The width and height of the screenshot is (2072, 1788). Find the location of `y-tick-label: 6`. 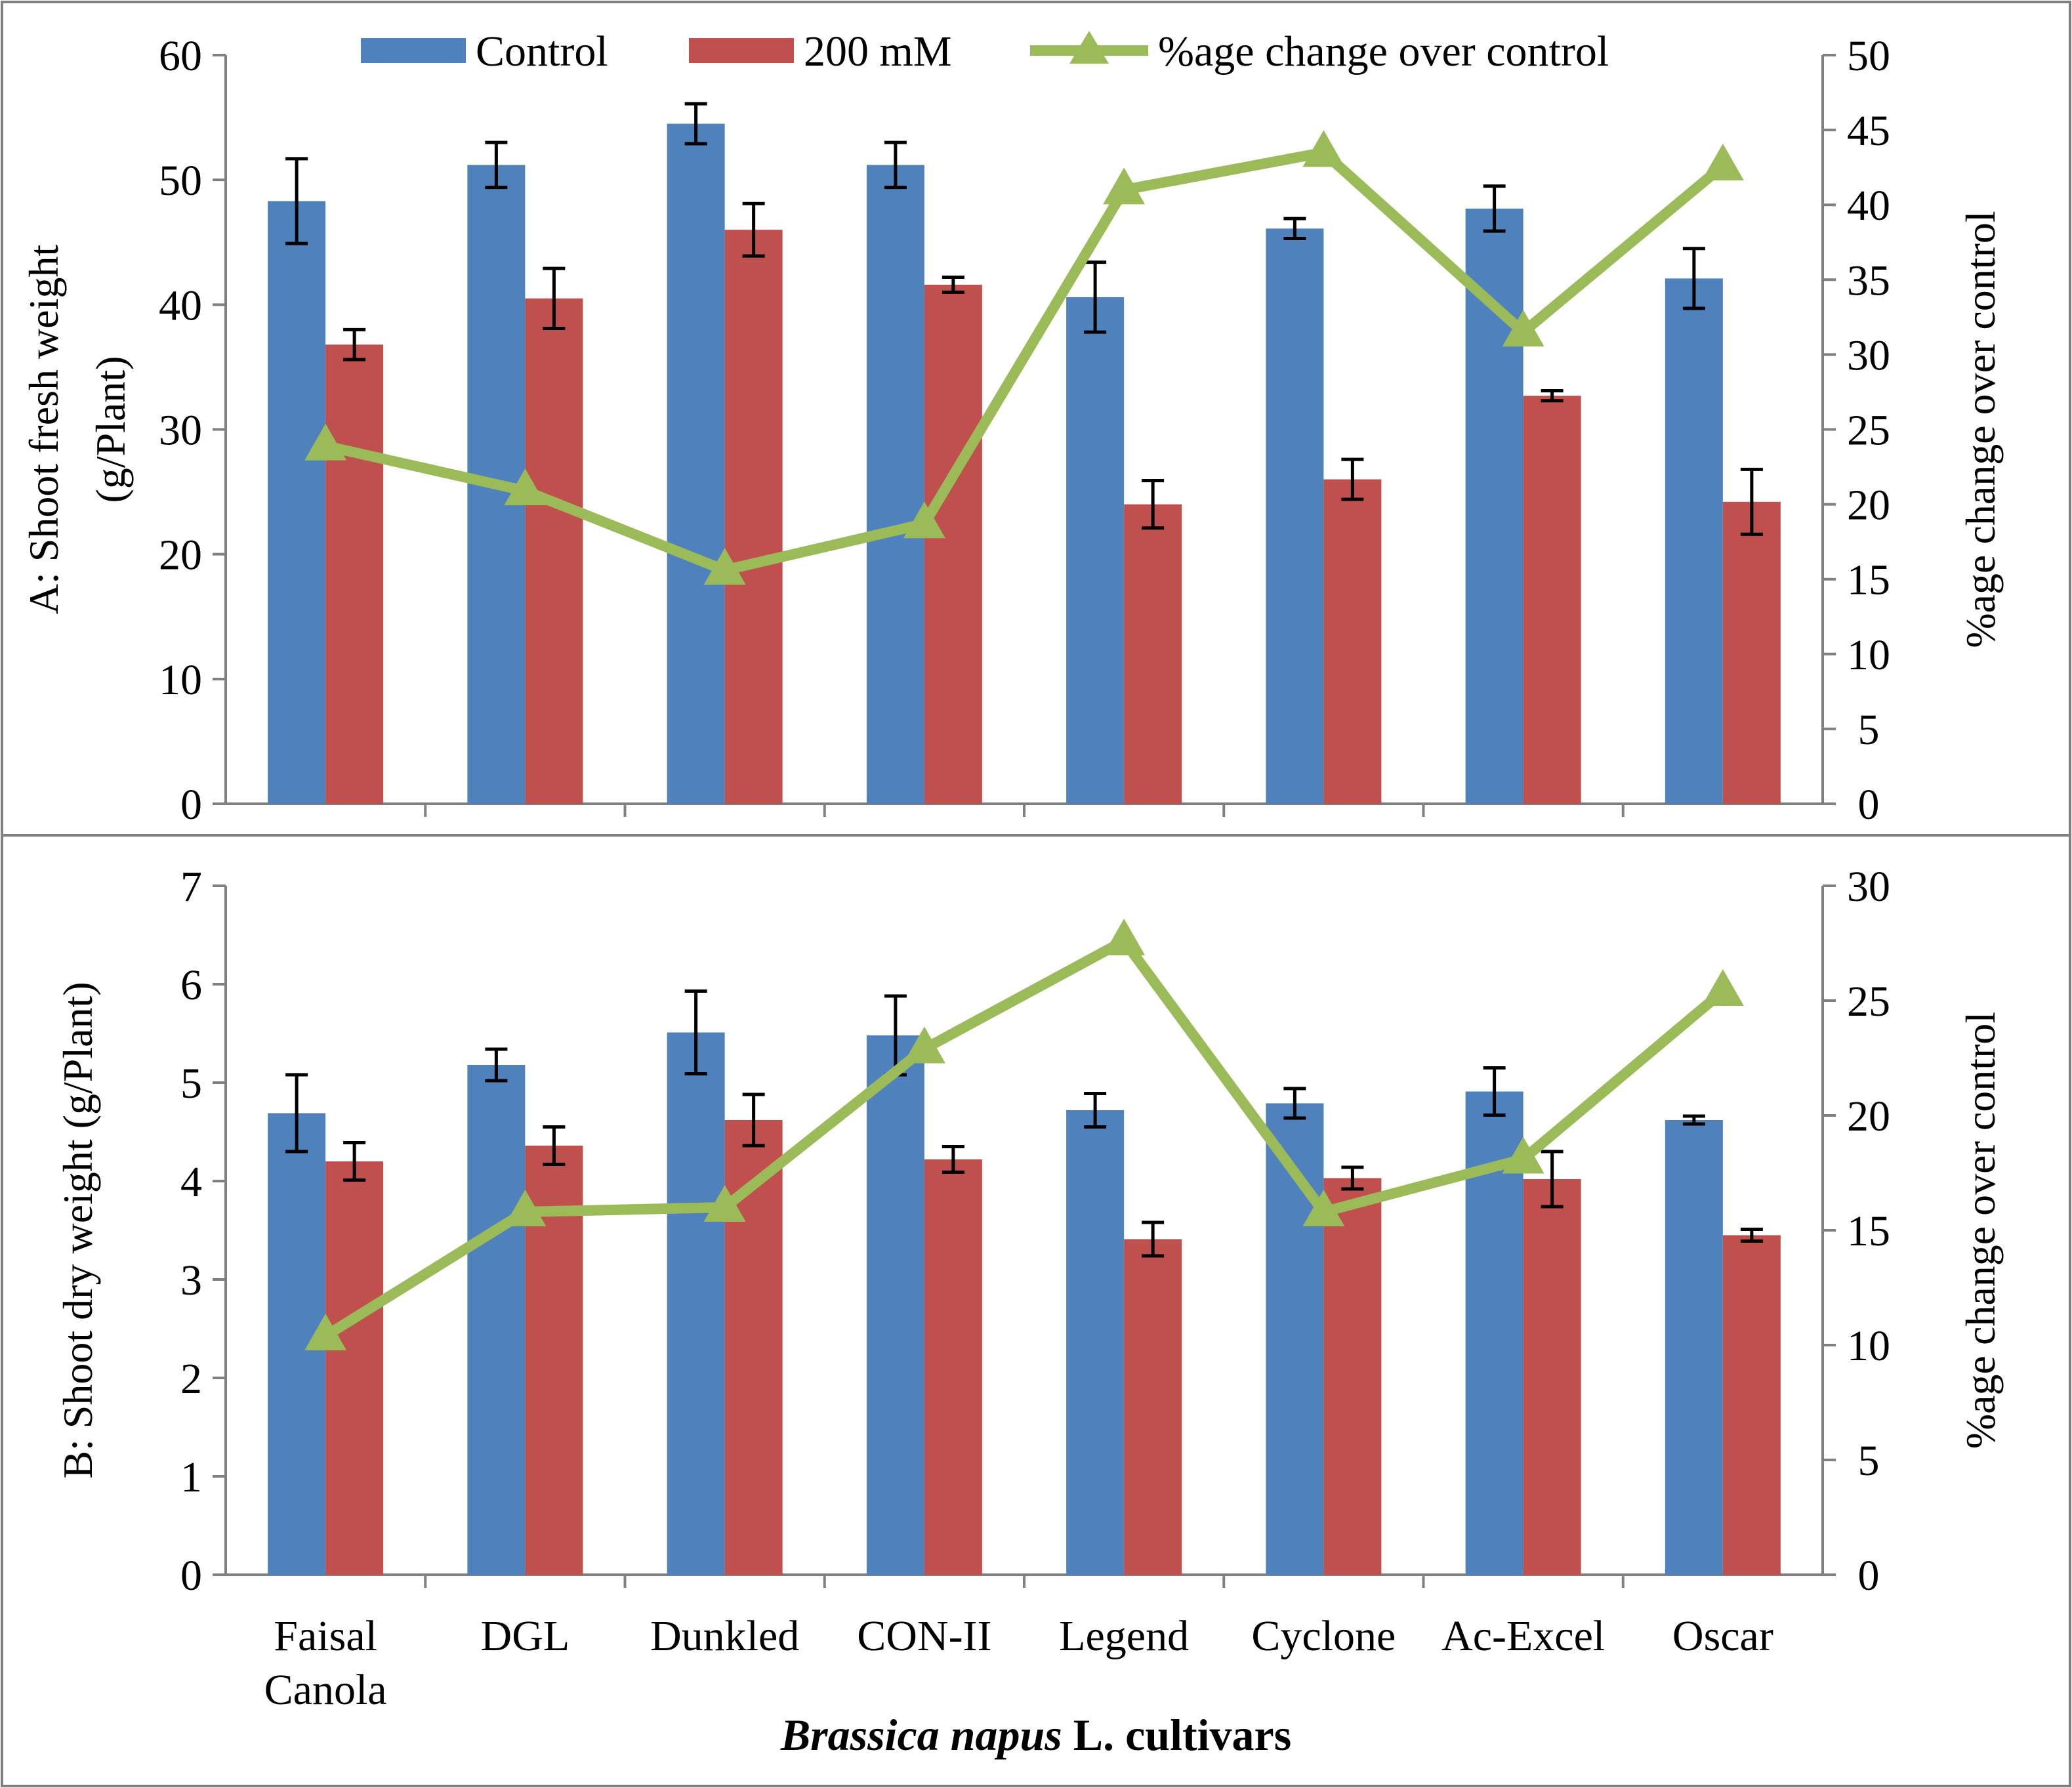

y-tick-label: 6 is located at coordinates (191, 985).